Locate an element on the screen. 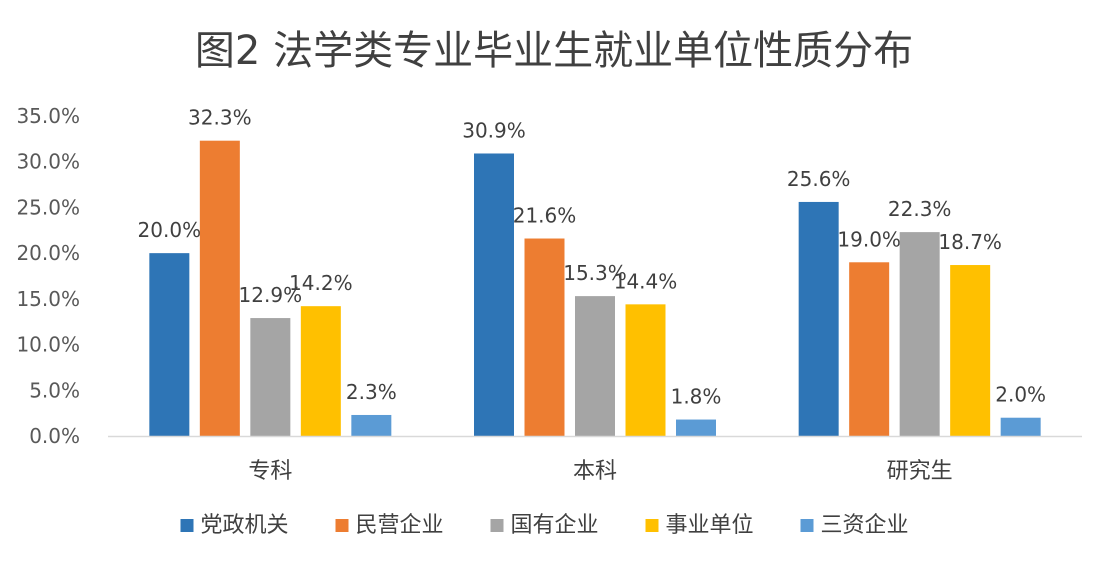 The width and height of the screenshot is (1108, 566). y-tick-label: 15.0% is located at coordinates (48, 299).